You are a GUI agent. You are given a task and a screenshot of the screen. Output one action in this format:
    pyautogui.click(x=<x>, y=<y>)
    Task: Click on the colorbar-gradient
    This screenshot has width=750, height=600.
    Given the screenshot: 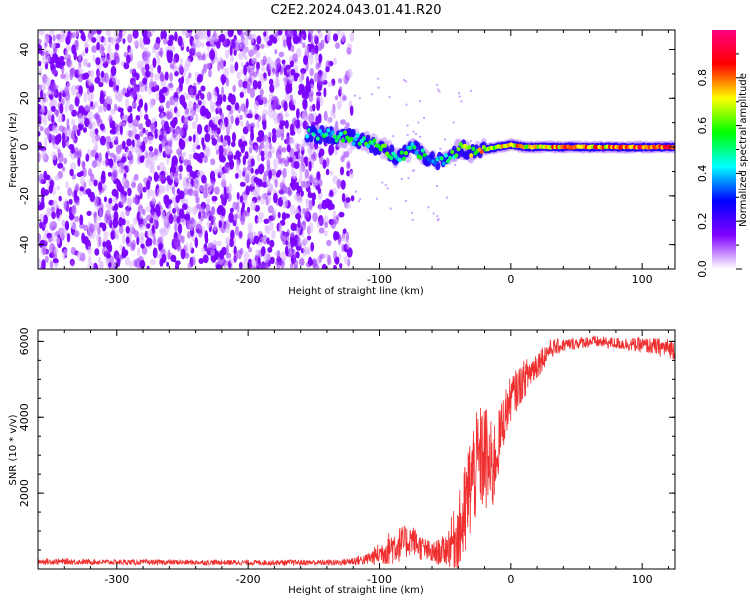 What is the action you would take?
    pyautogui.click(x=724, y=149)
    